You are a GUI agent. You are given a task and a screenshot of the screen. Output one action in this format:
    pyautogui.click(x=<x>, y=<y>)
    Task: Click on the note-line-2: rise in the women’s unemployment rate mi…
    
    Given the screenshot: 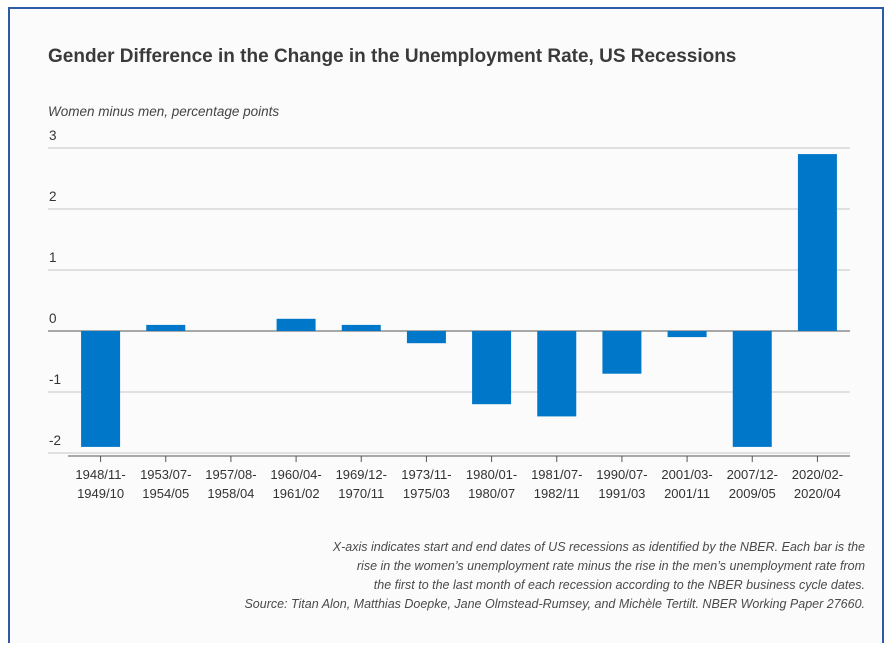 What is the action you would take?
    pyautogui.click(x=610, y=566)
    